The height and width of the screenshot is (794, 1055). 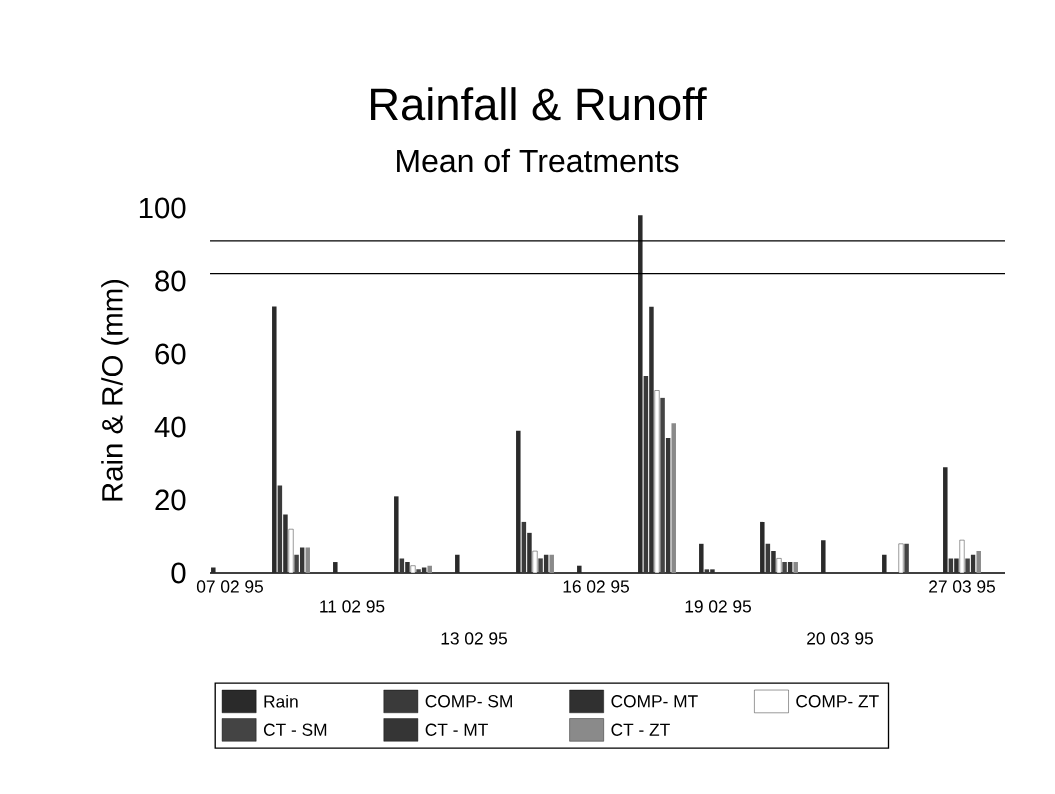 What do you see at coordinates (178, 573) in the screenshot?
I see `y-tick-label: 0` at bounding box center [178, 573].